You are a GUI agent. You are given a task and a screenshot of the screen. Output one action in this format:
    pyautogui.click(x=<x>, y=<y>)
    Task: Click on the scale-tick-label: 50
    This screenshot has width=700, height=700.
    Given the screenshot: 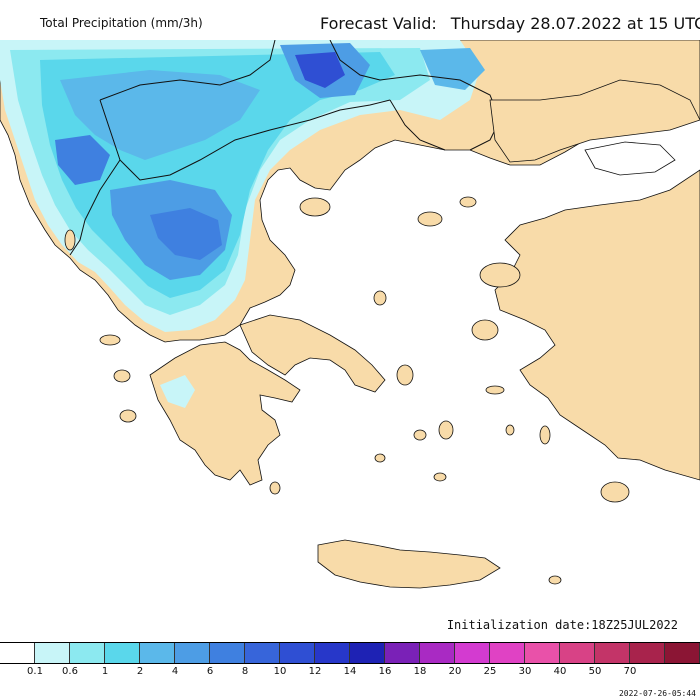 What is the action you would take?
    pyautogui.click(x=595, y=671)
    